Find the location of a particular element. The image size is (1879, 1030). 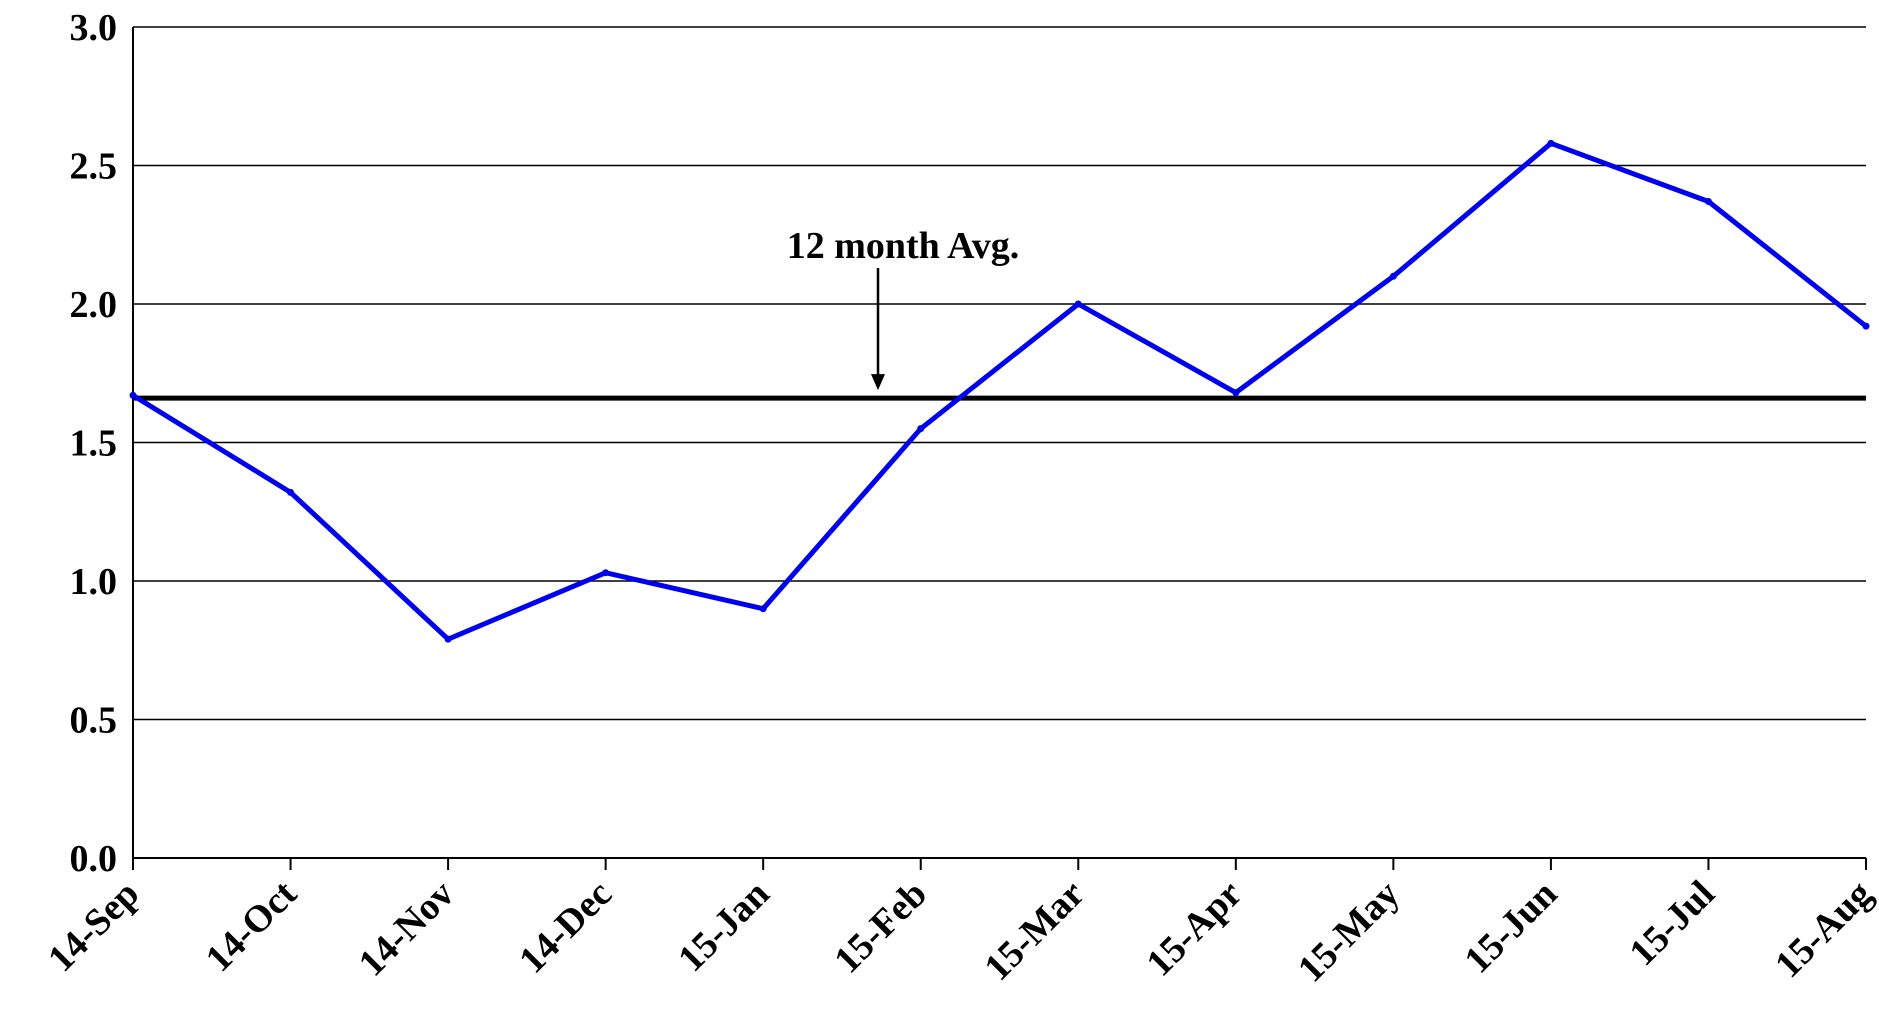

average-annotation: 12 month Avg. is located at coordinates (903, 246).